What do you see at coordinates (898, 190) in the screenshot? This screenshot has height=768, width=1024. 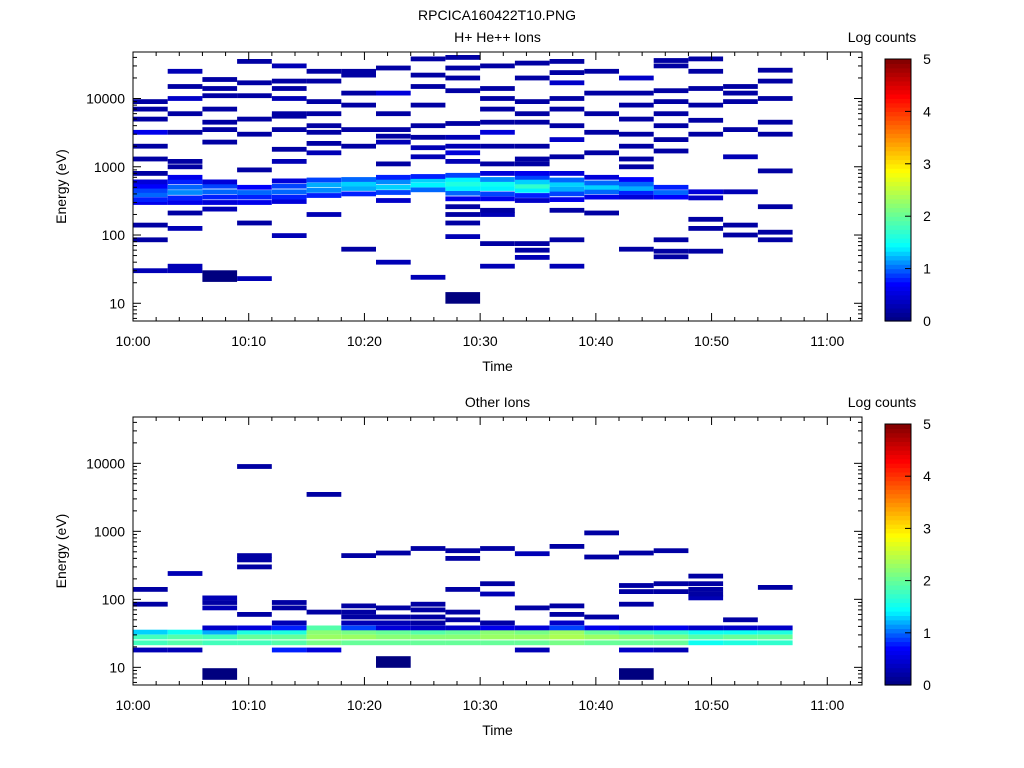 I see `colorbar-frame` at bounding box center [898, 190].